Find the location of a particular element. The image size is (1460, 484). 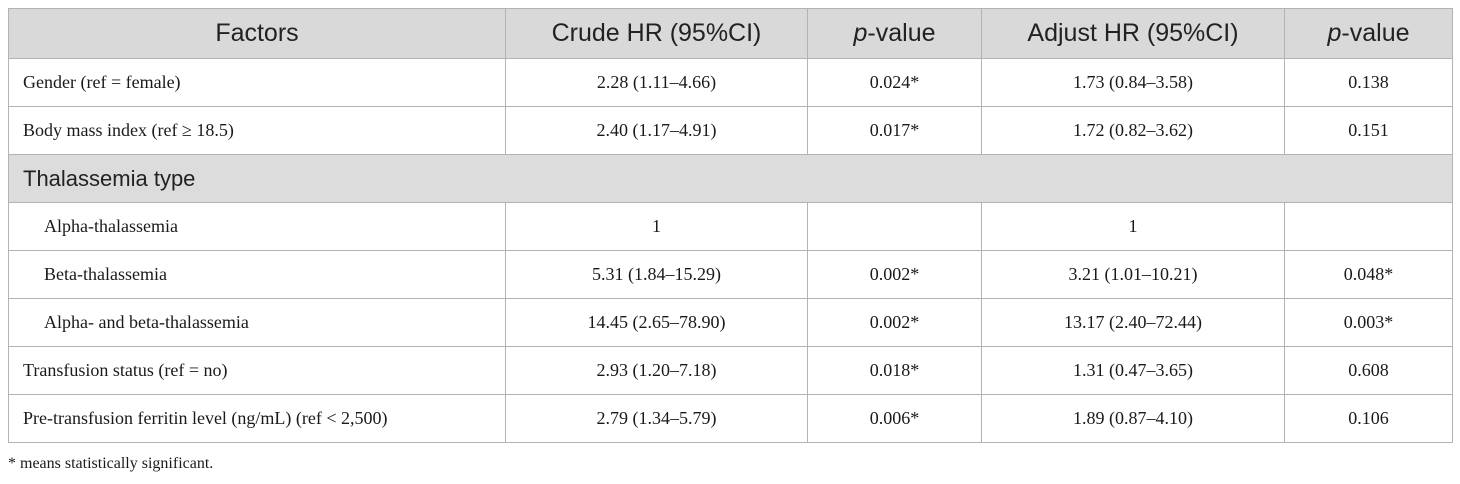

factor-cell: Body mass index (ref ≥ 18.5) is located at coordinates (257, 130).